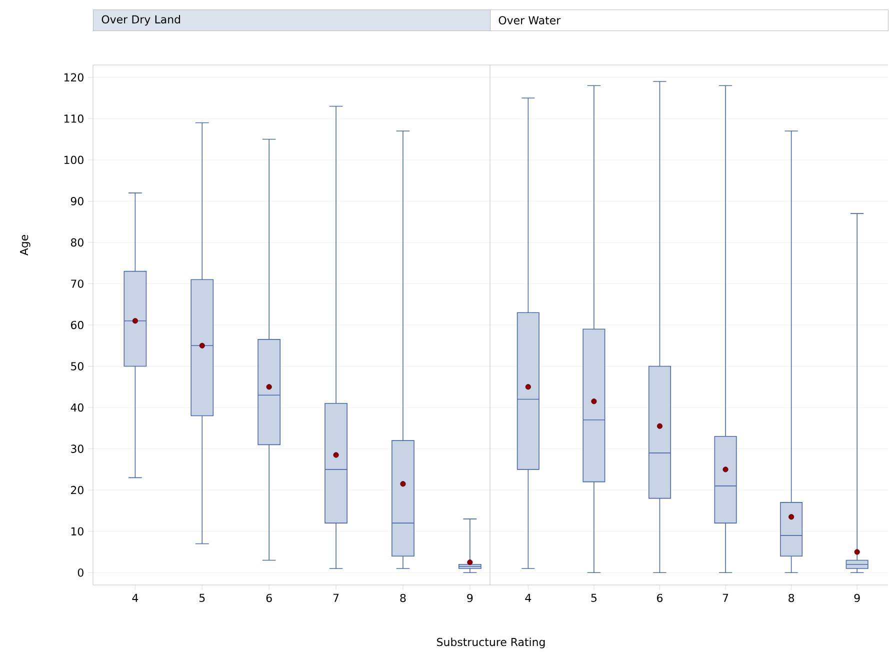 The image size is (889, 658). Describe the element at coordinates (77, 201) in the screenshot. I see `y-tick-label: 90` at that location.